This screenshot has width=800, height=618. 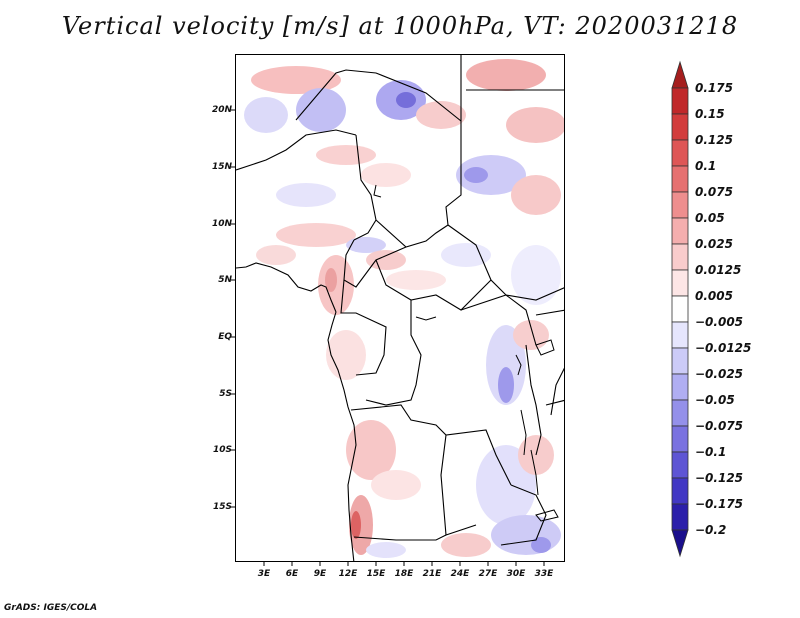 What do you see at coordinates (719, 478) in the screenshot?
I see `colorbar-label: −0.125` at bounding box center [719, 478].